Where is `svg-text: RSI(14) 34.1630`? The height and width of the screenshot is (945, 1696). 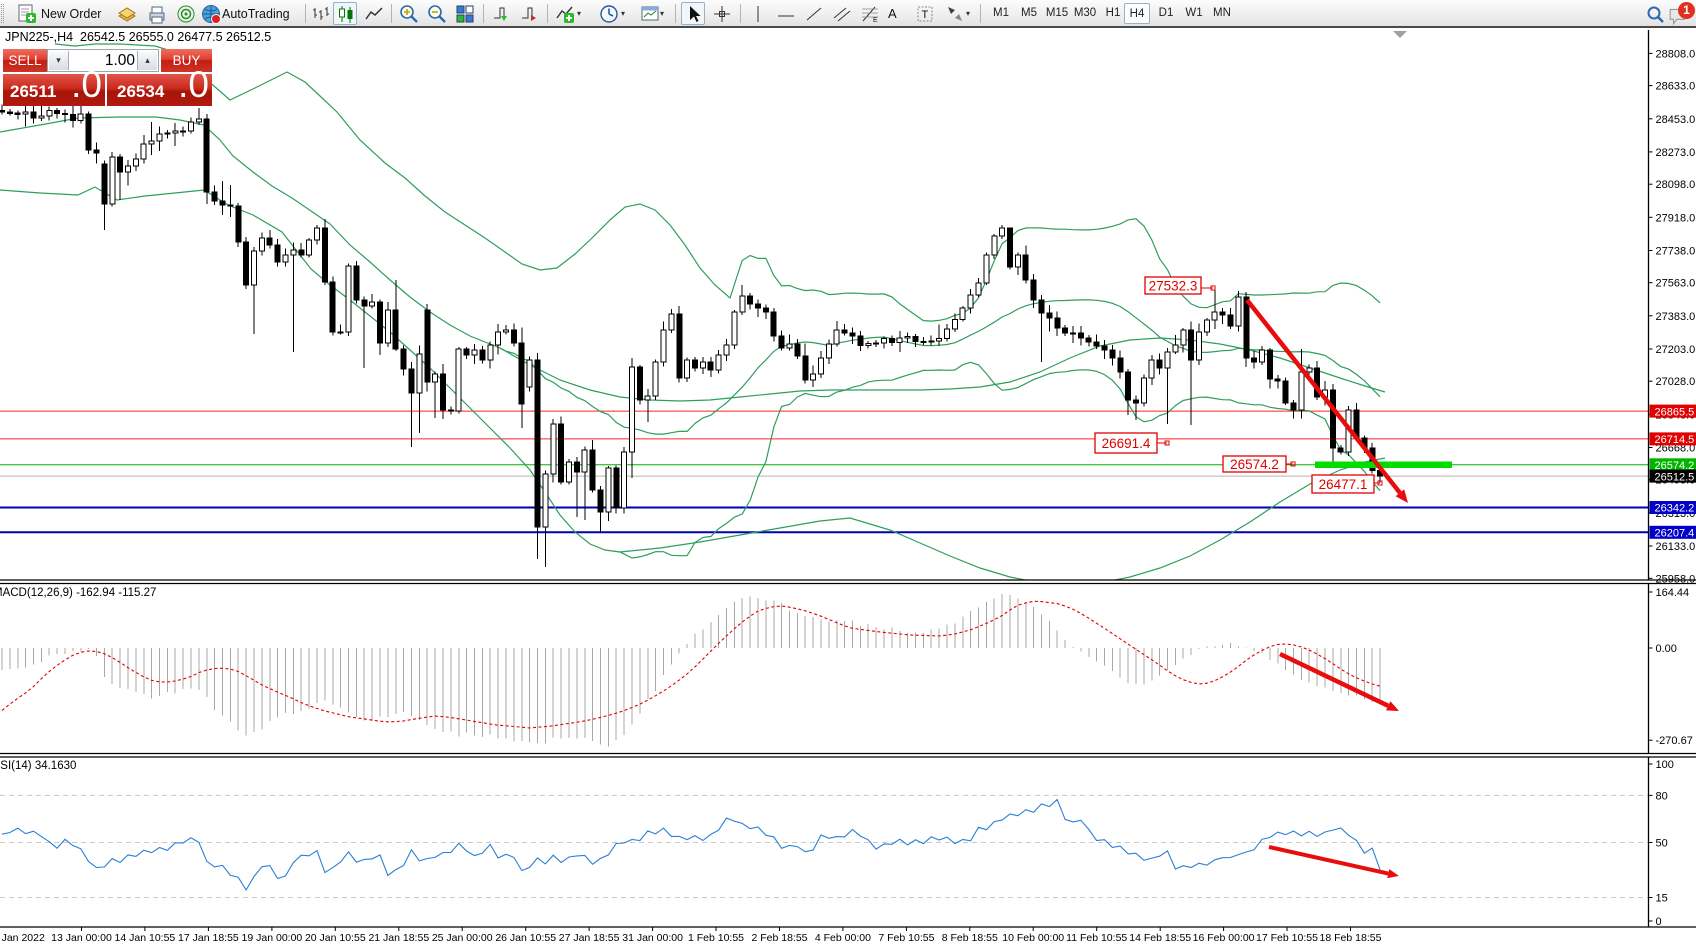 svg-text: RSI(14) 34.1630 is located at coordinates (38, 766).